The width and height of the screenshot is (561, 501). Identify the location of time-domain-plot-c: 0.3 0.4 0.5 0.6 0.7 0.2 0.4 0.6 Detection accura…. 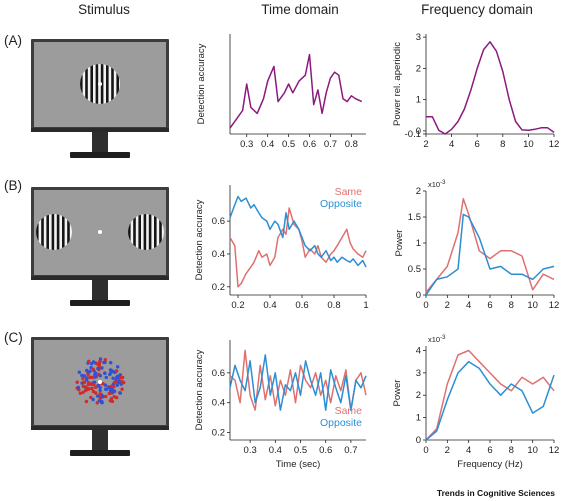
(280, 405).